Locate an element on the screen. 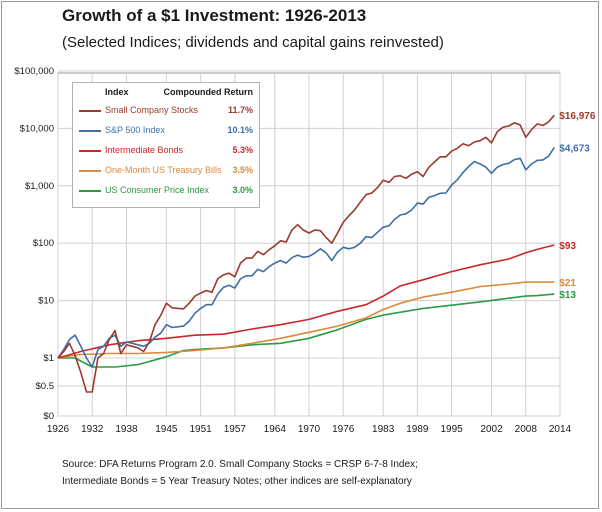 The image size is (602, 512). legend-entry: Small Company Stocks 11.7% is located at coordinates (166, 112).